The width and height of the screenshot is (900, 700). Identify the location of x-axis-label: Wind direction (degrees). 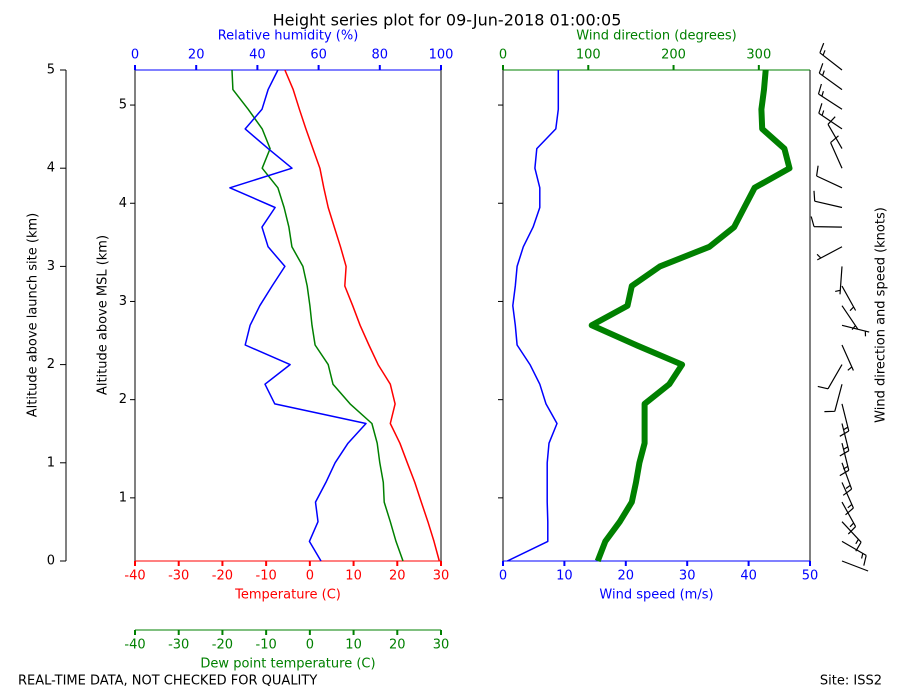
(656, 36).